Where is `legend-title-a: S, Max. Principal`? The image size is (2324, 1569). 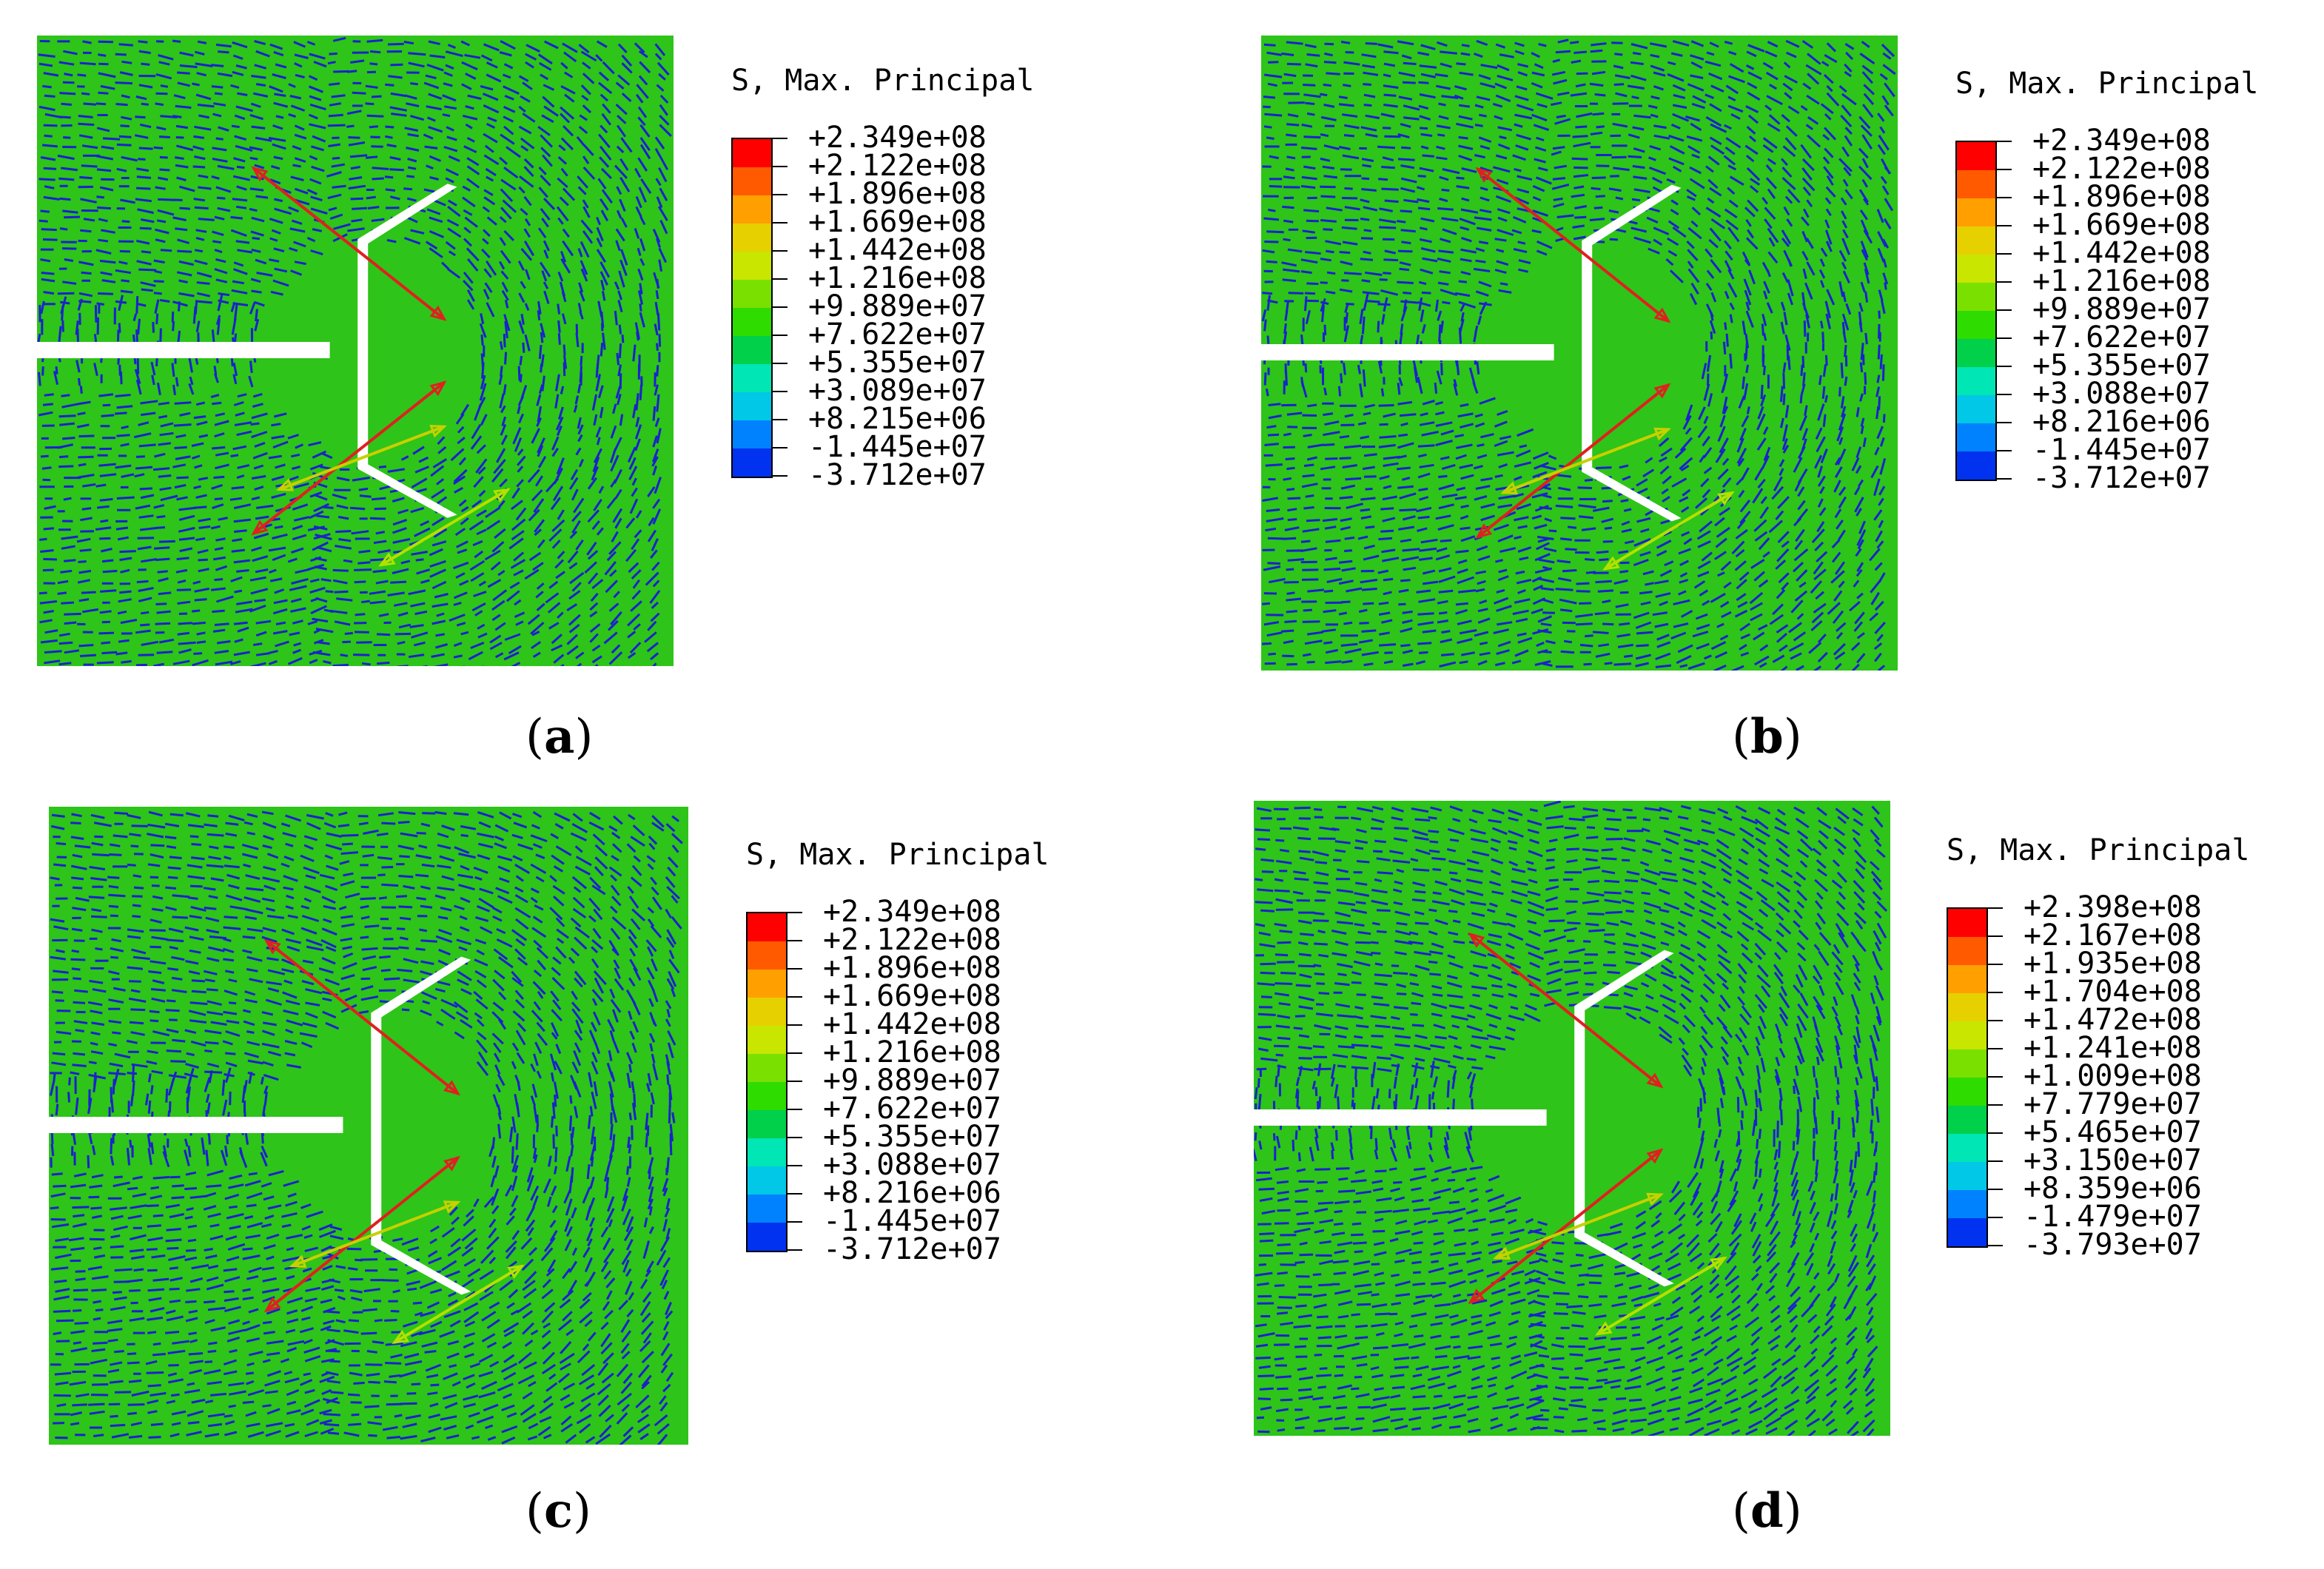
legend-title-a: S, Max. Principal is located at coordinates (883, 81).